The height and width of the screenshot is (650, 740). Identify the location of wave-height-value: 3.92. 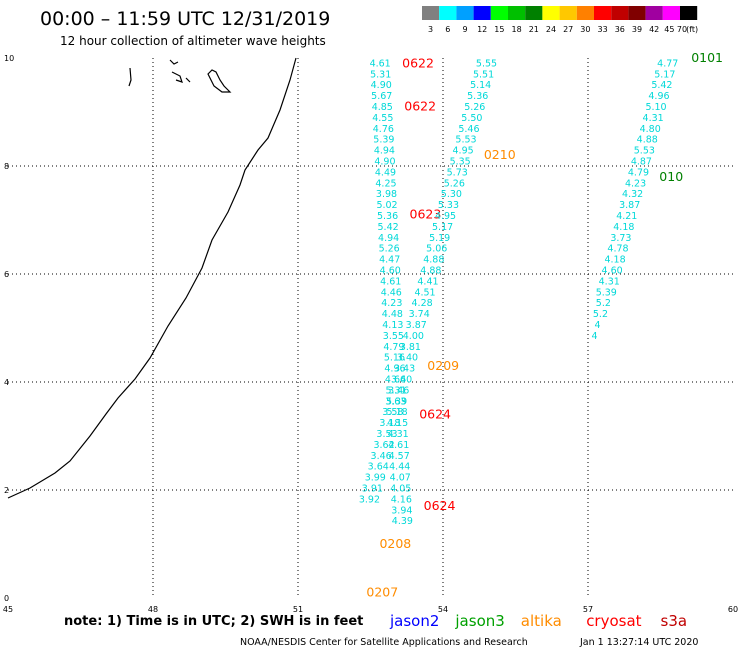
(369, 499).